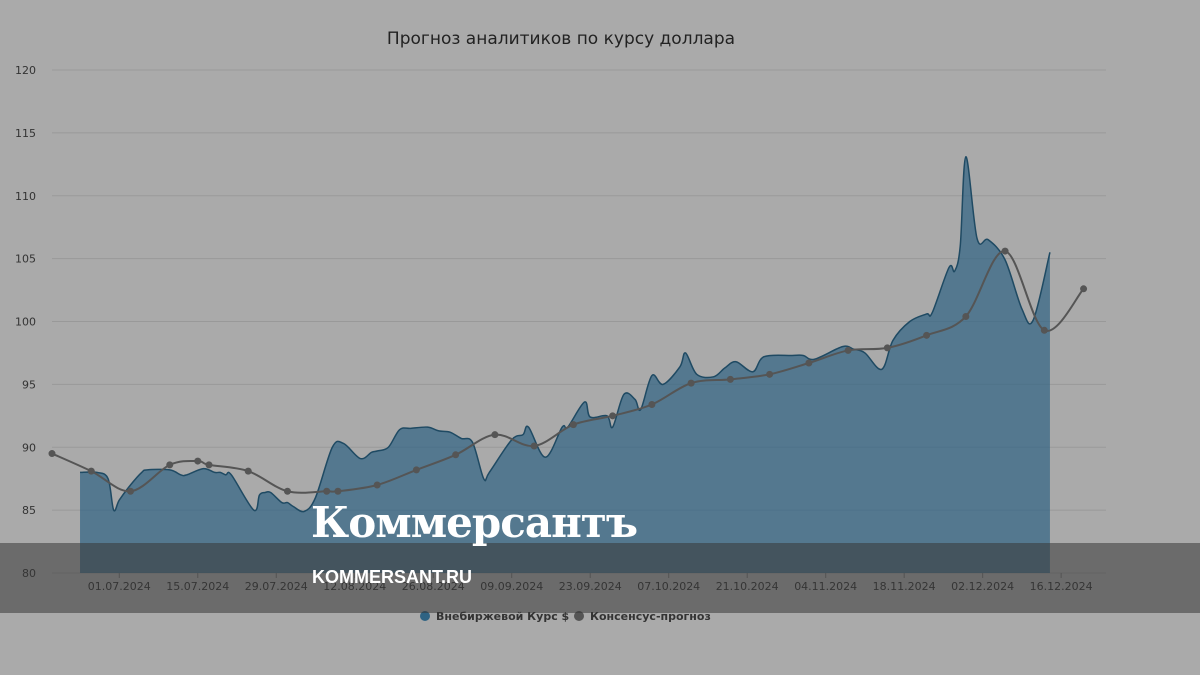  I want to click on legend-marker-otc-rate, so click(425, 616).